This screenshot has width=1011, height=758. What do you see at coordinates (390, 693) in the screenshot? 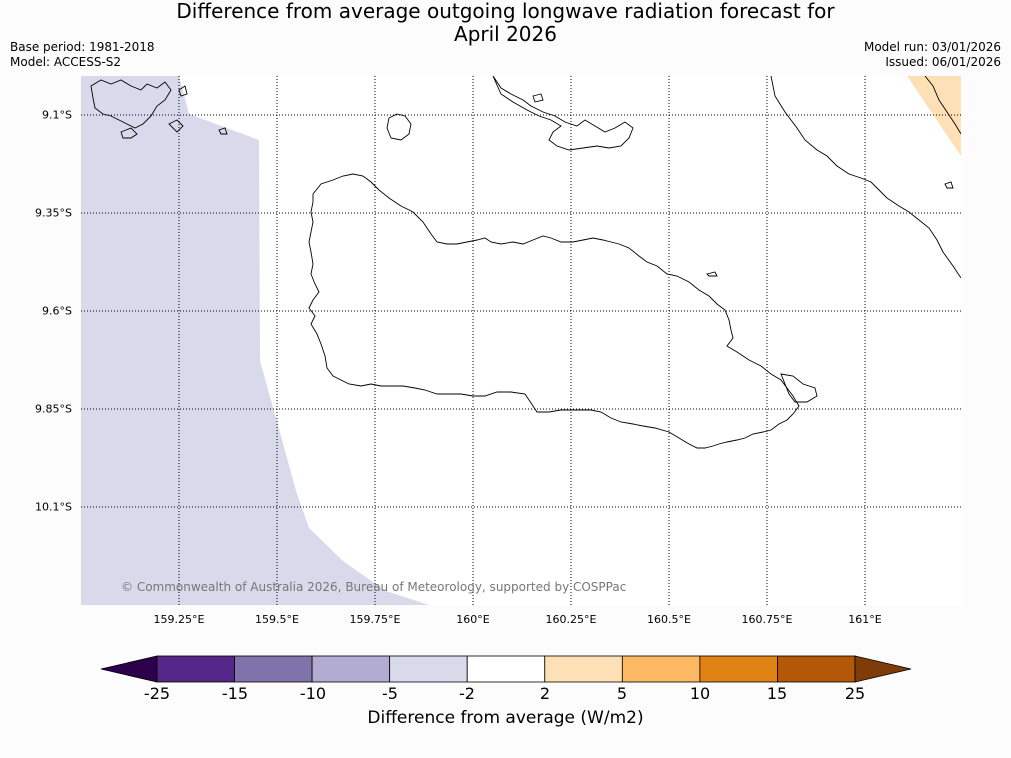
I see `colorbar-tick-4: -5` at bounding box center [390, 693].